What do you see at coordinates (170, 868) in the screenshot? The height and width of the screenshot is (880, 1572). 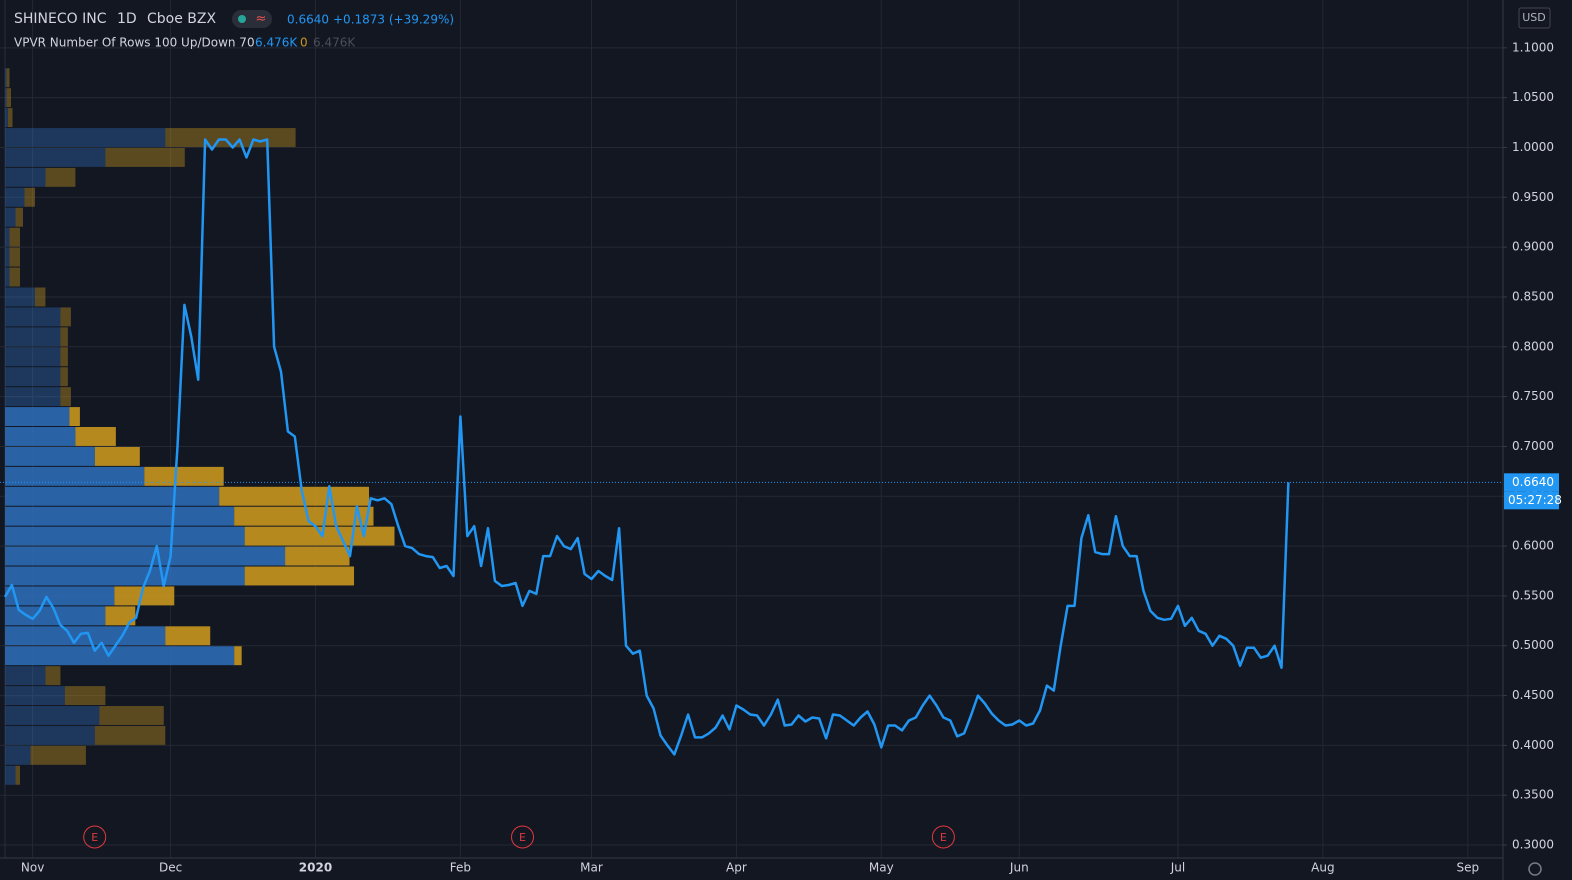 I see `x-tick-label: Dec` at bounding box center [170, 868].